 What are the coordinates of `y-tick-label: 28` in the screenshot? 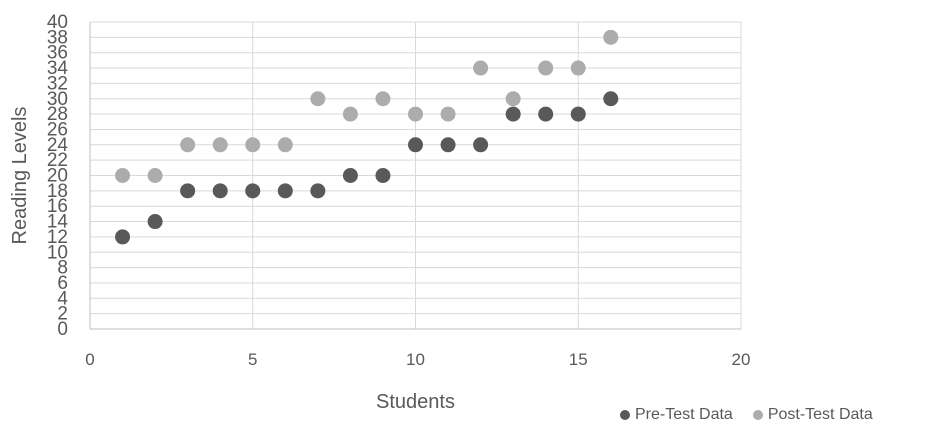 It's located at (57, 114).